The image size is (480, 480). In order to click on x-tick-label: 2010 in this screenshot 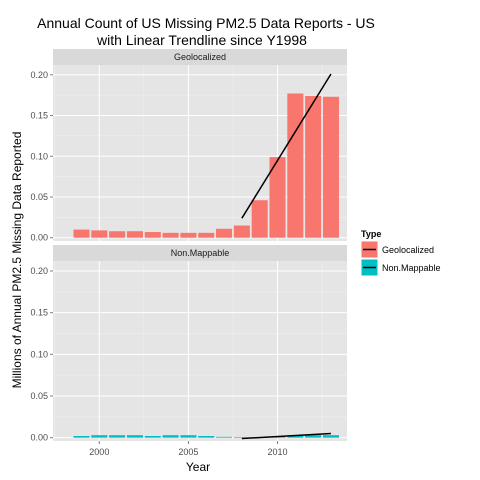, I will do `click(277, 452)`.